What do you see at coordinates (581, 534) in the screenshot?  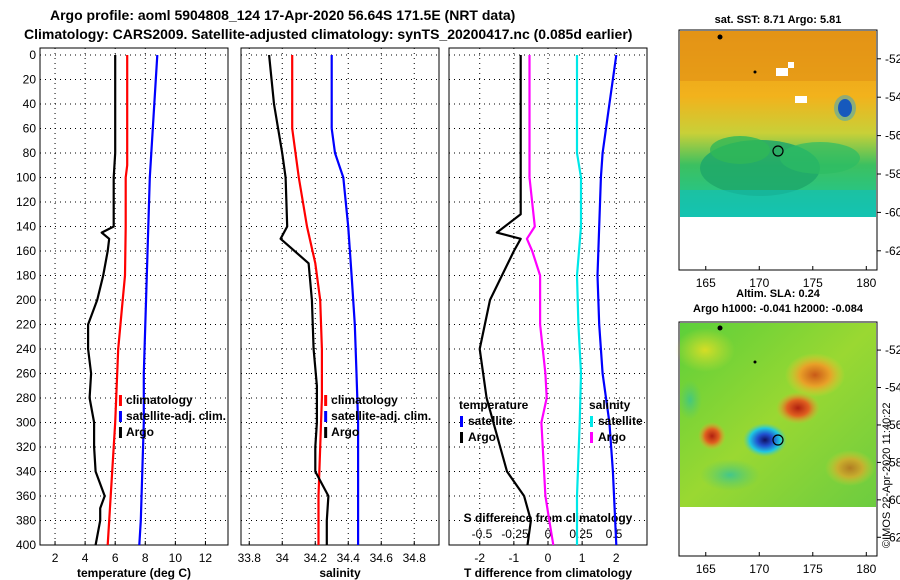 I see `top-tick-label: 0.25` at bounding box center [581, 534].